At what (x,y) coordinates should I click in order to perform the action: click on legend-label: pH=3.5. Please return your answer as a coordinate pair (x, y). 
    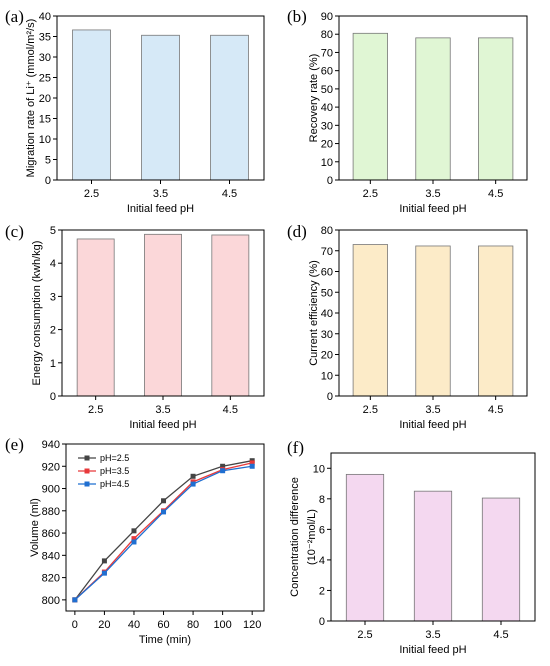
    Looking at the image, I should click on (114, 471).